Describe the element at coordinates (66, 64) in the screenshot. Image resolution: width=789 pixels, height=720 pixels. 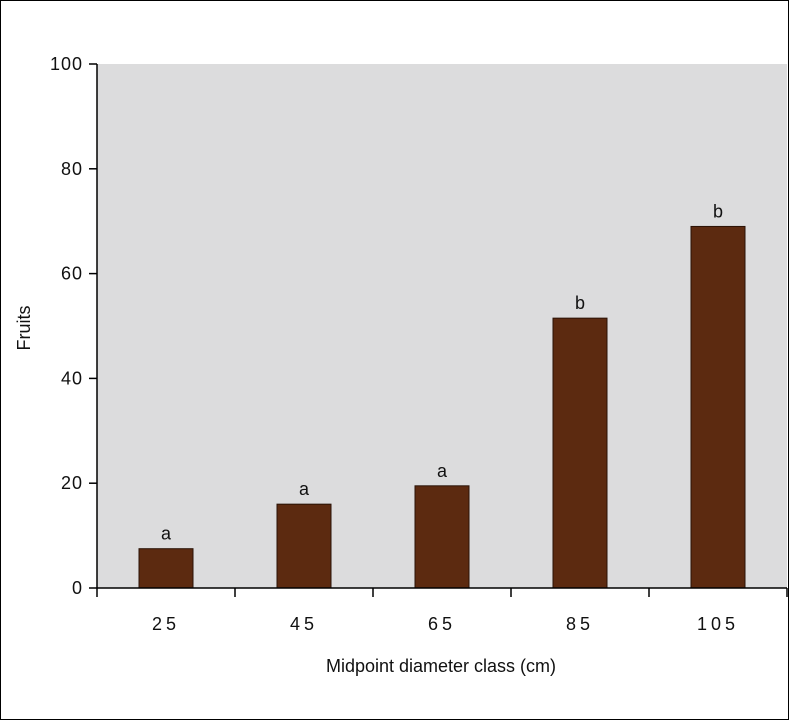
I see `y-tick-label: 100` at that location.